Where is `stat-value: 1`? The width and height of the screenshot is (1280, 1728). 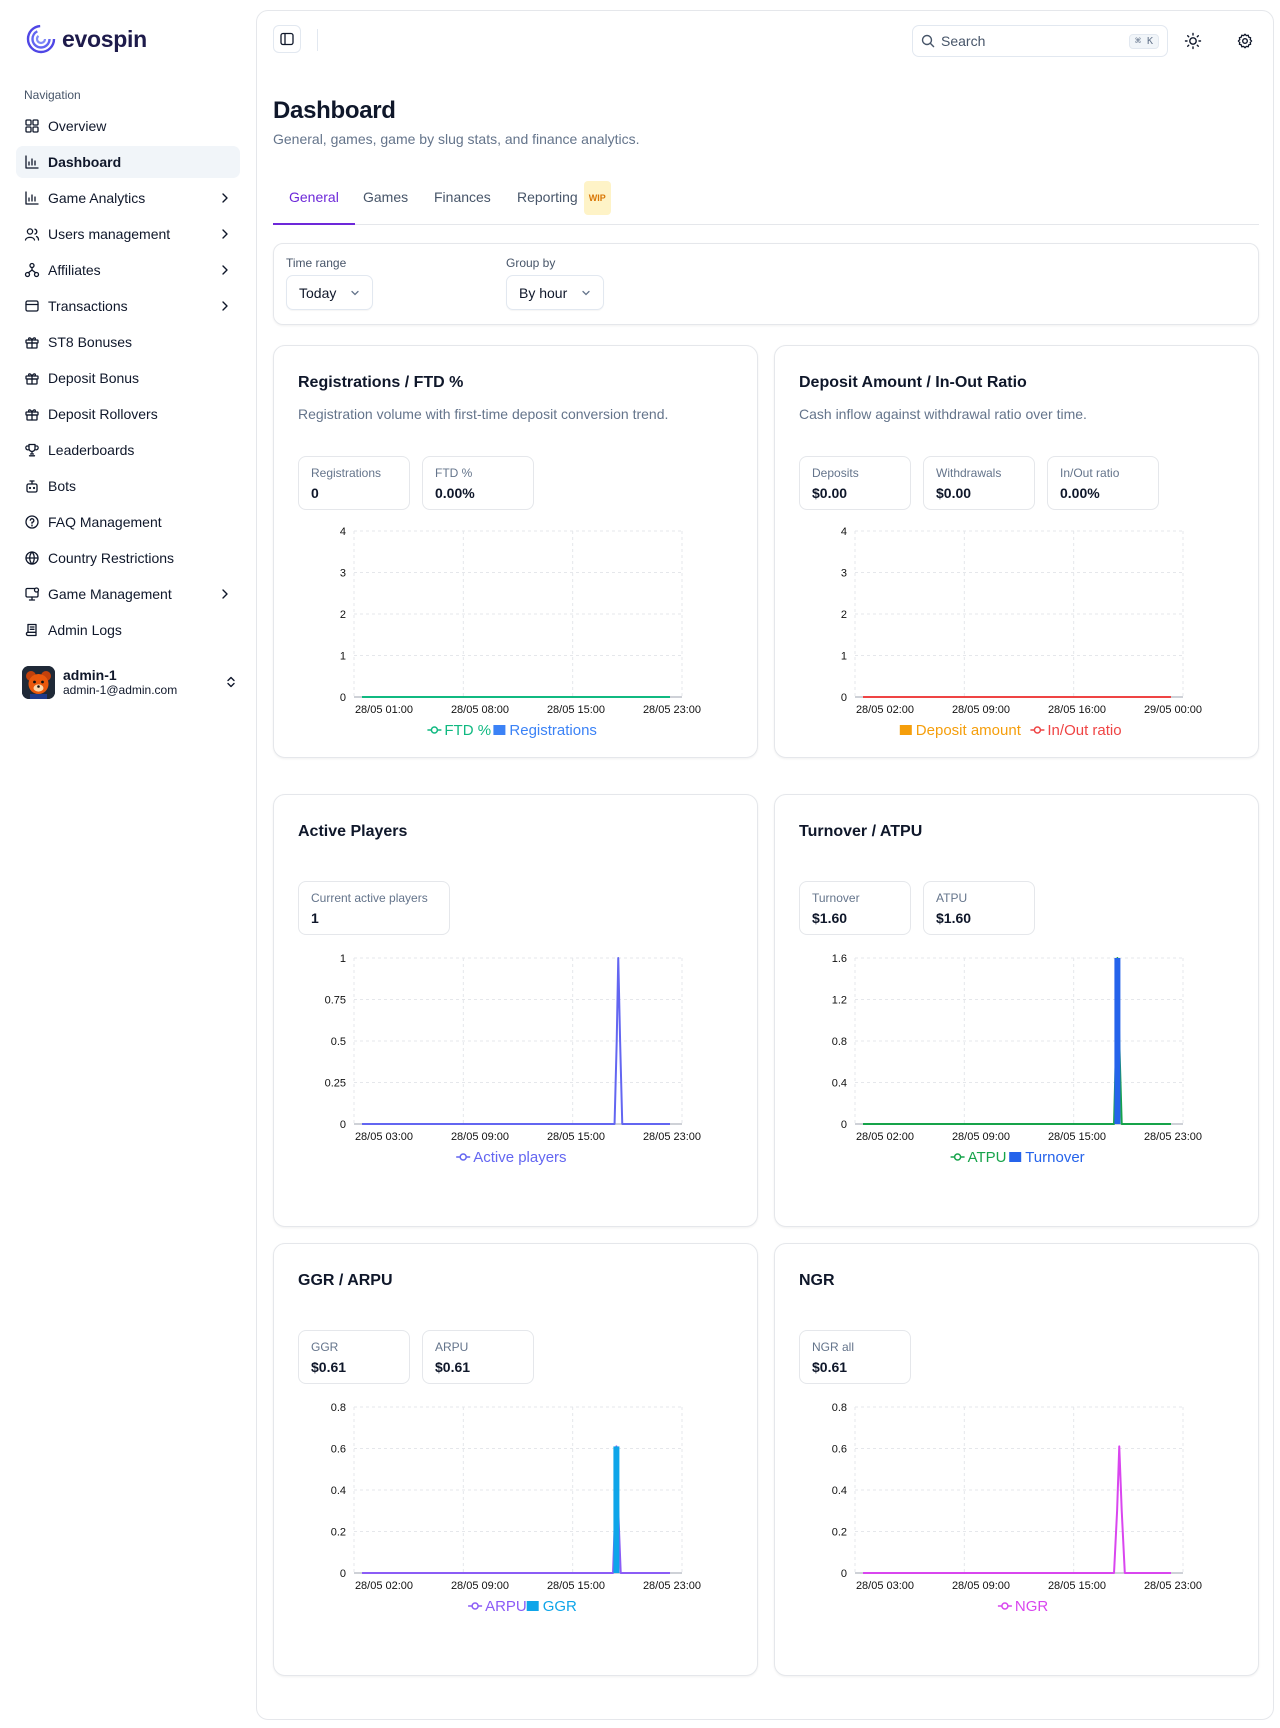
stat-value: 1 is located at coordinates (315, 918).